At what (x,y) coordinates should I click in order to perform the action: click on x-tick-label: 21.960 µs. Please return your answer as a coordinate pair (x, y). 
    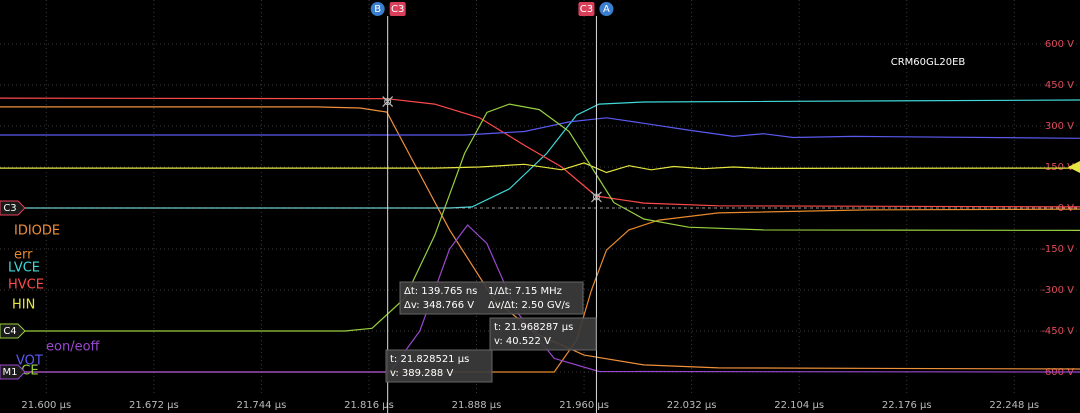
    Looking at the image, I should click on (584, 405).